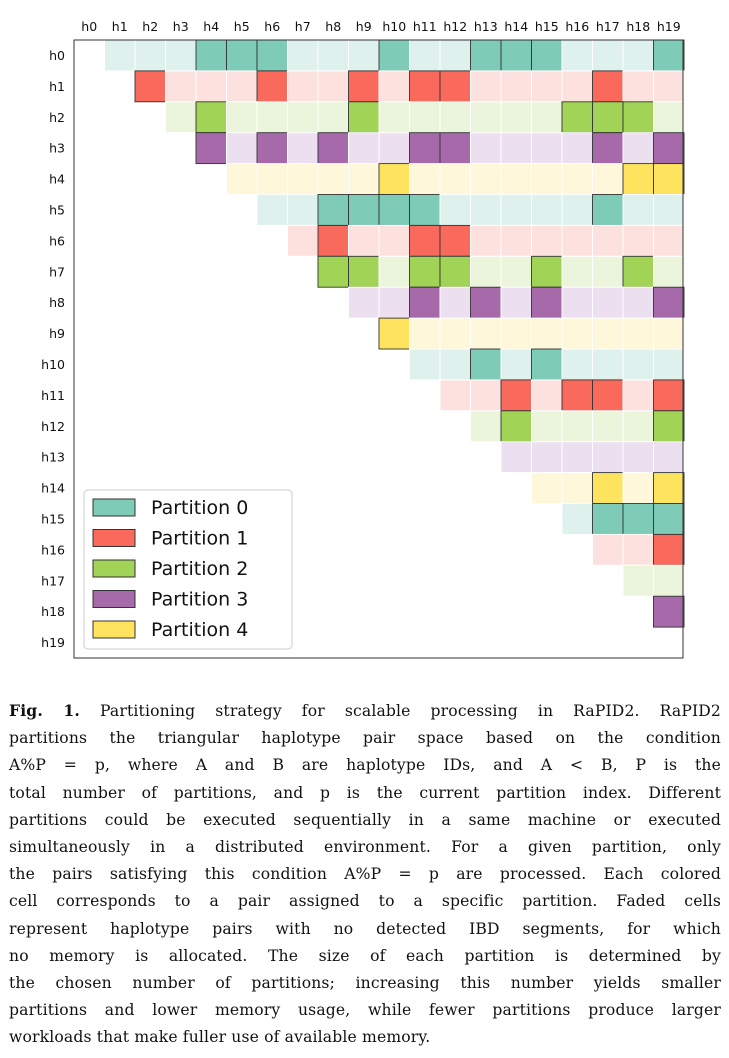 The height and width of the screenshot is (1058, 729). I want to click on legend-box, so click(188, 569).